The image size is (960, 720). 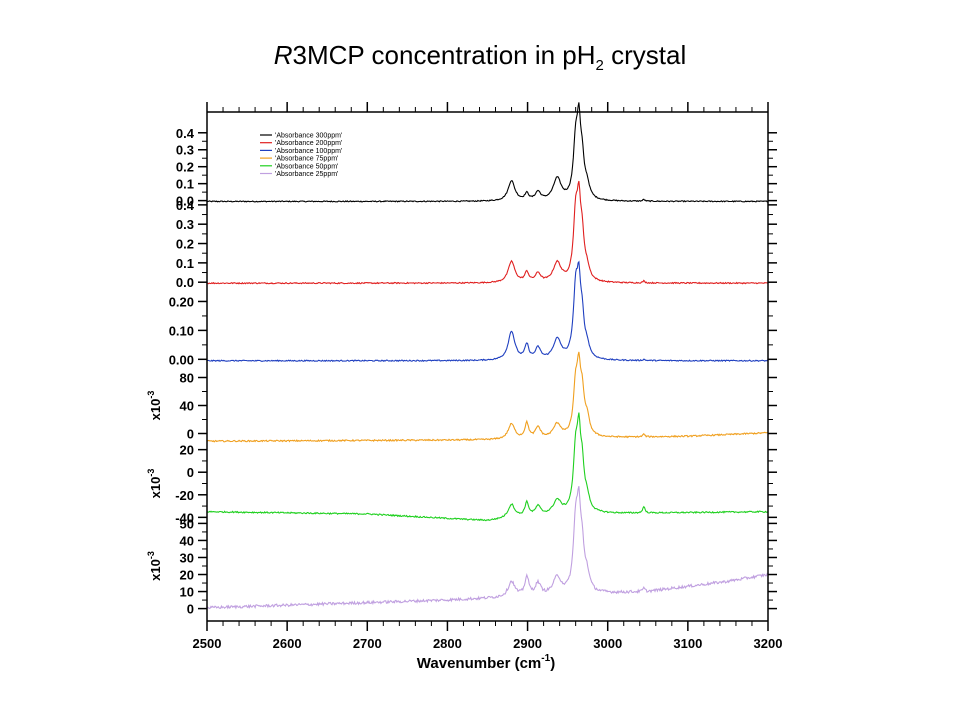 I want to click on panel-1: 0.0 0.1 0.2 0.3 0.4, so click(x=476, y=155).